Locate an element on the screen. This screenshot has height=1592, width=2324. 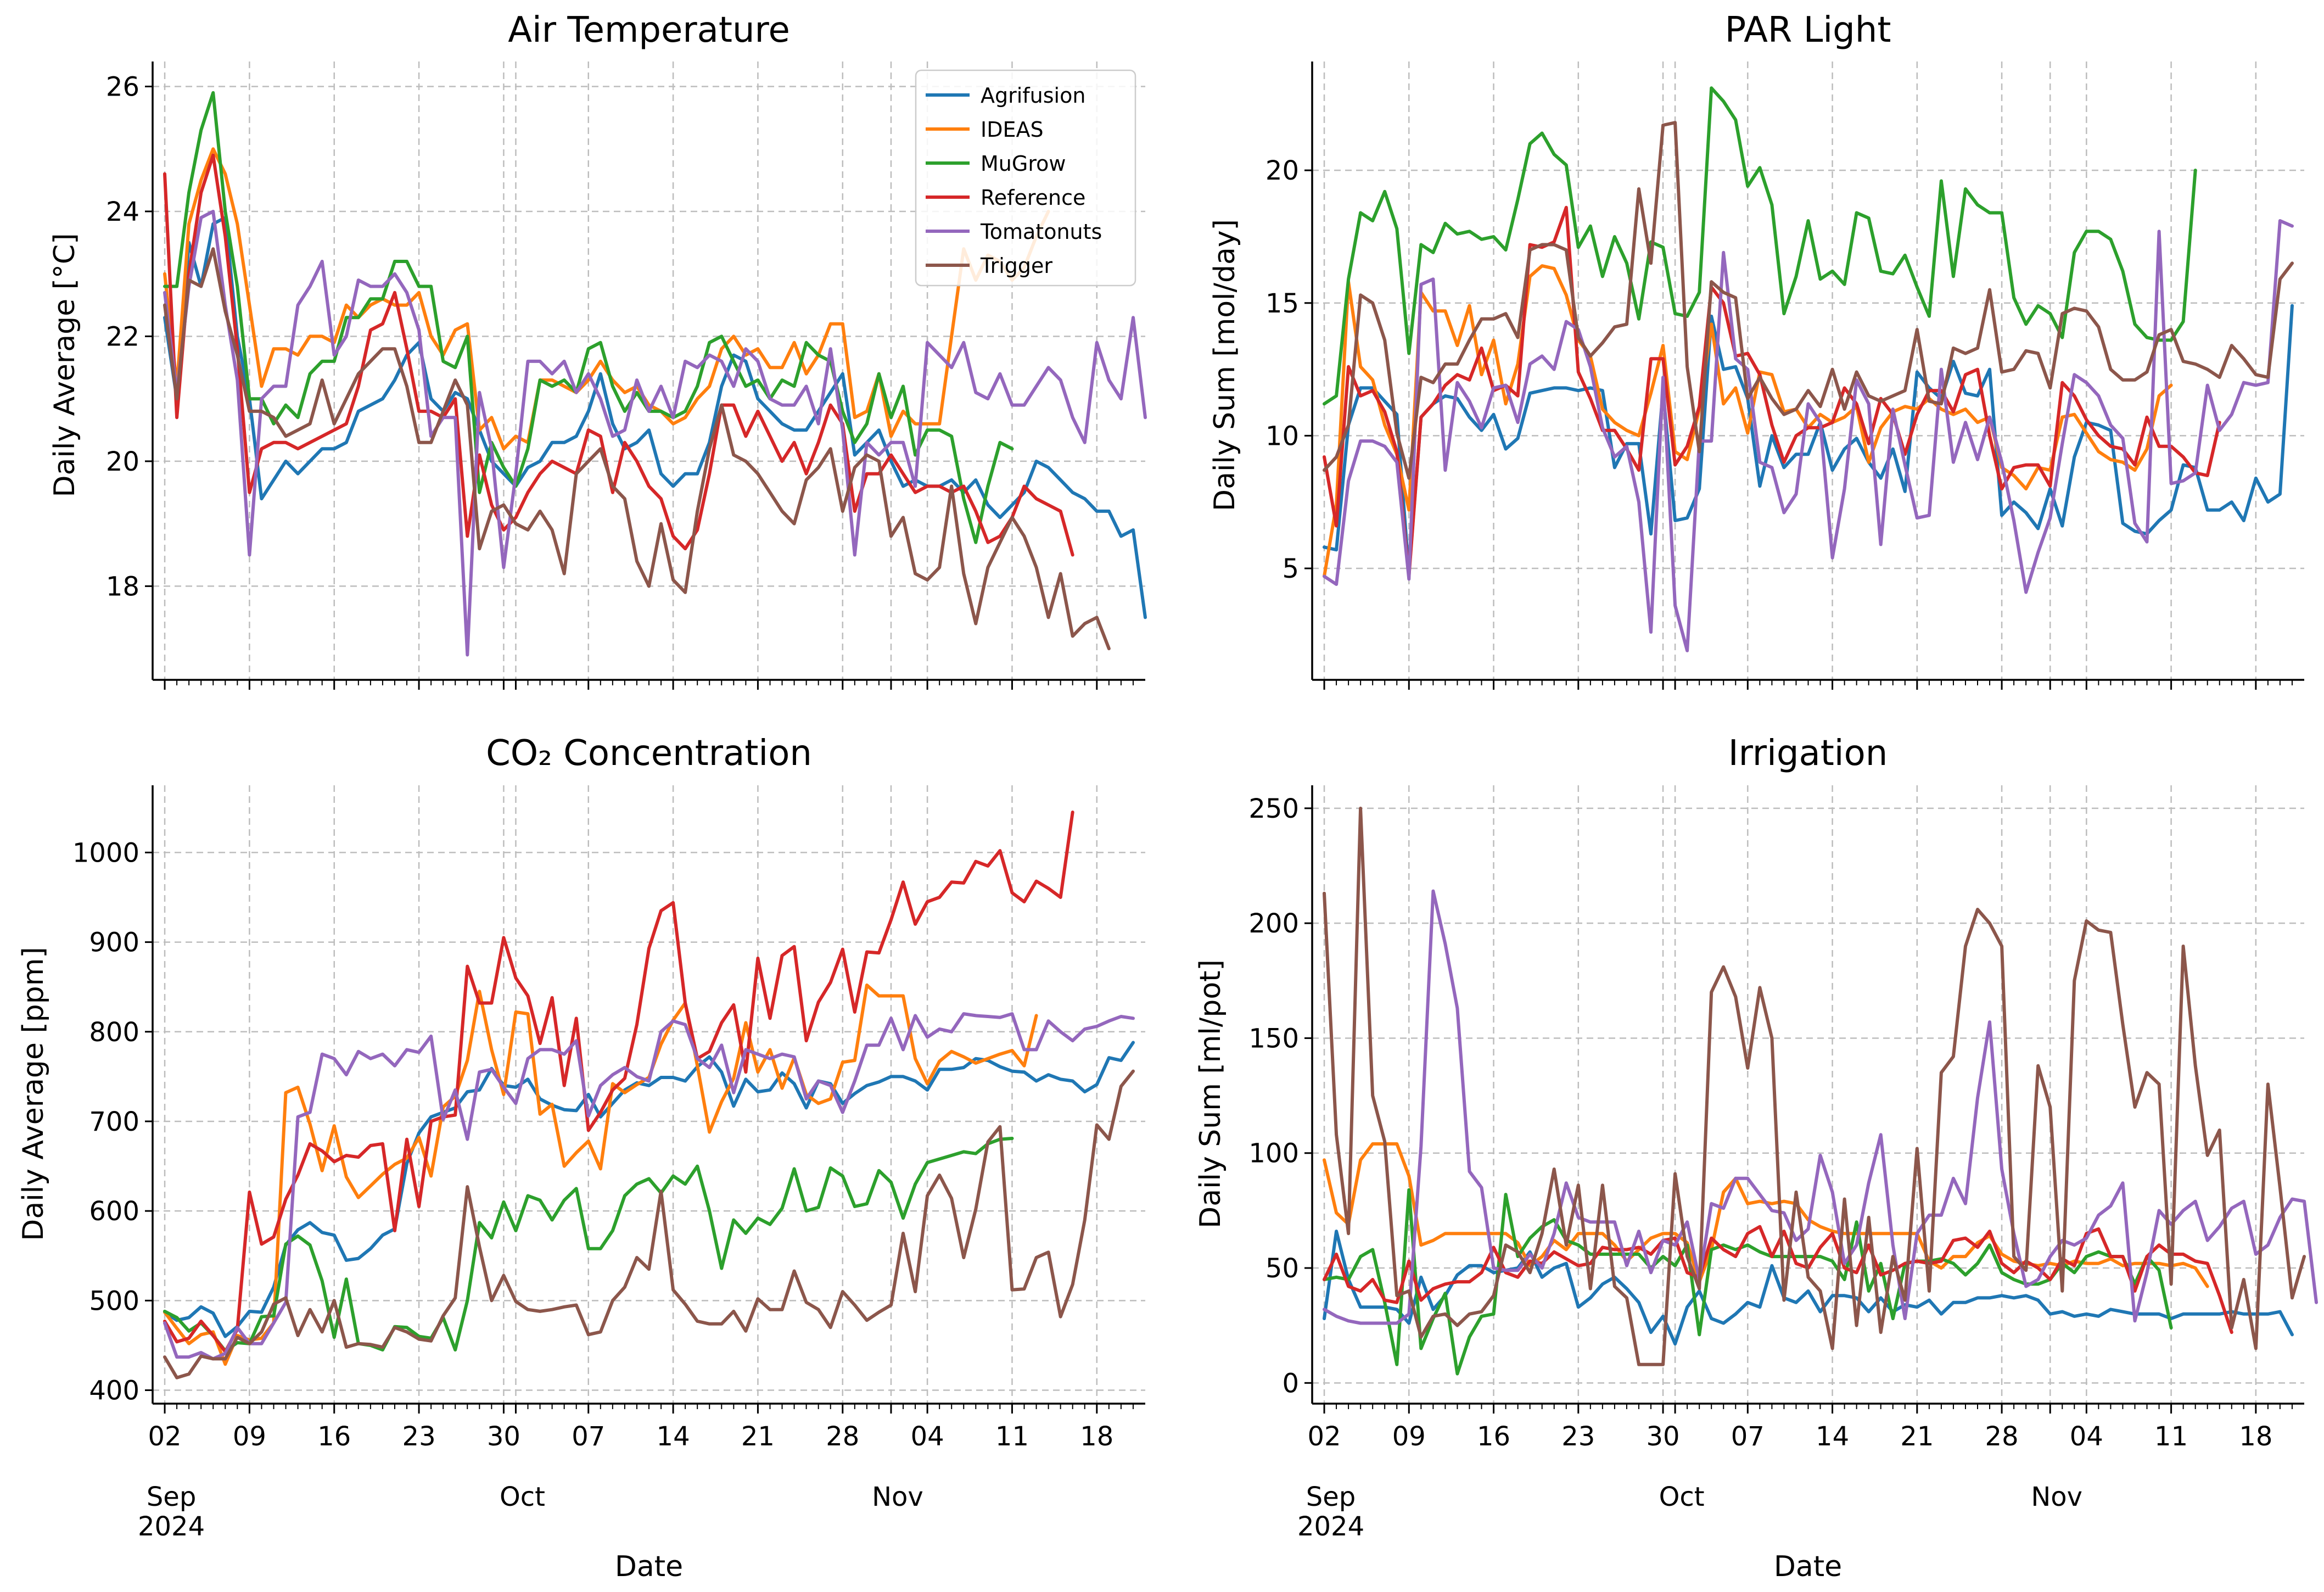
y-tick-label: 250 is located at coordinates (1274, 809).